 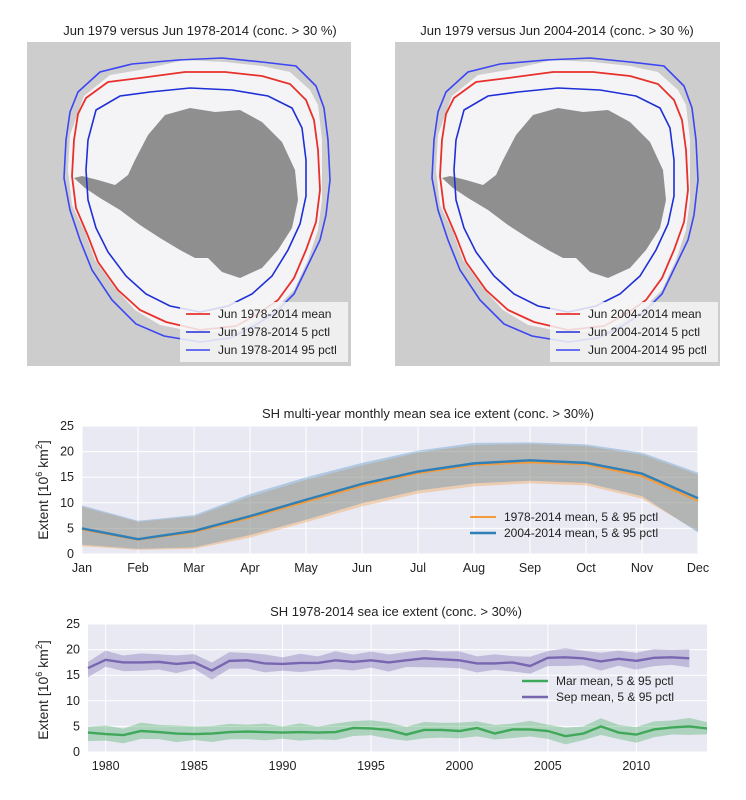 What do you see at coordinates (274, 332) in the screenshot?
I see `map-1-legend-label-5-pctl: Jun 1978-2014 5 pctl` at bounding box center [274, 332].